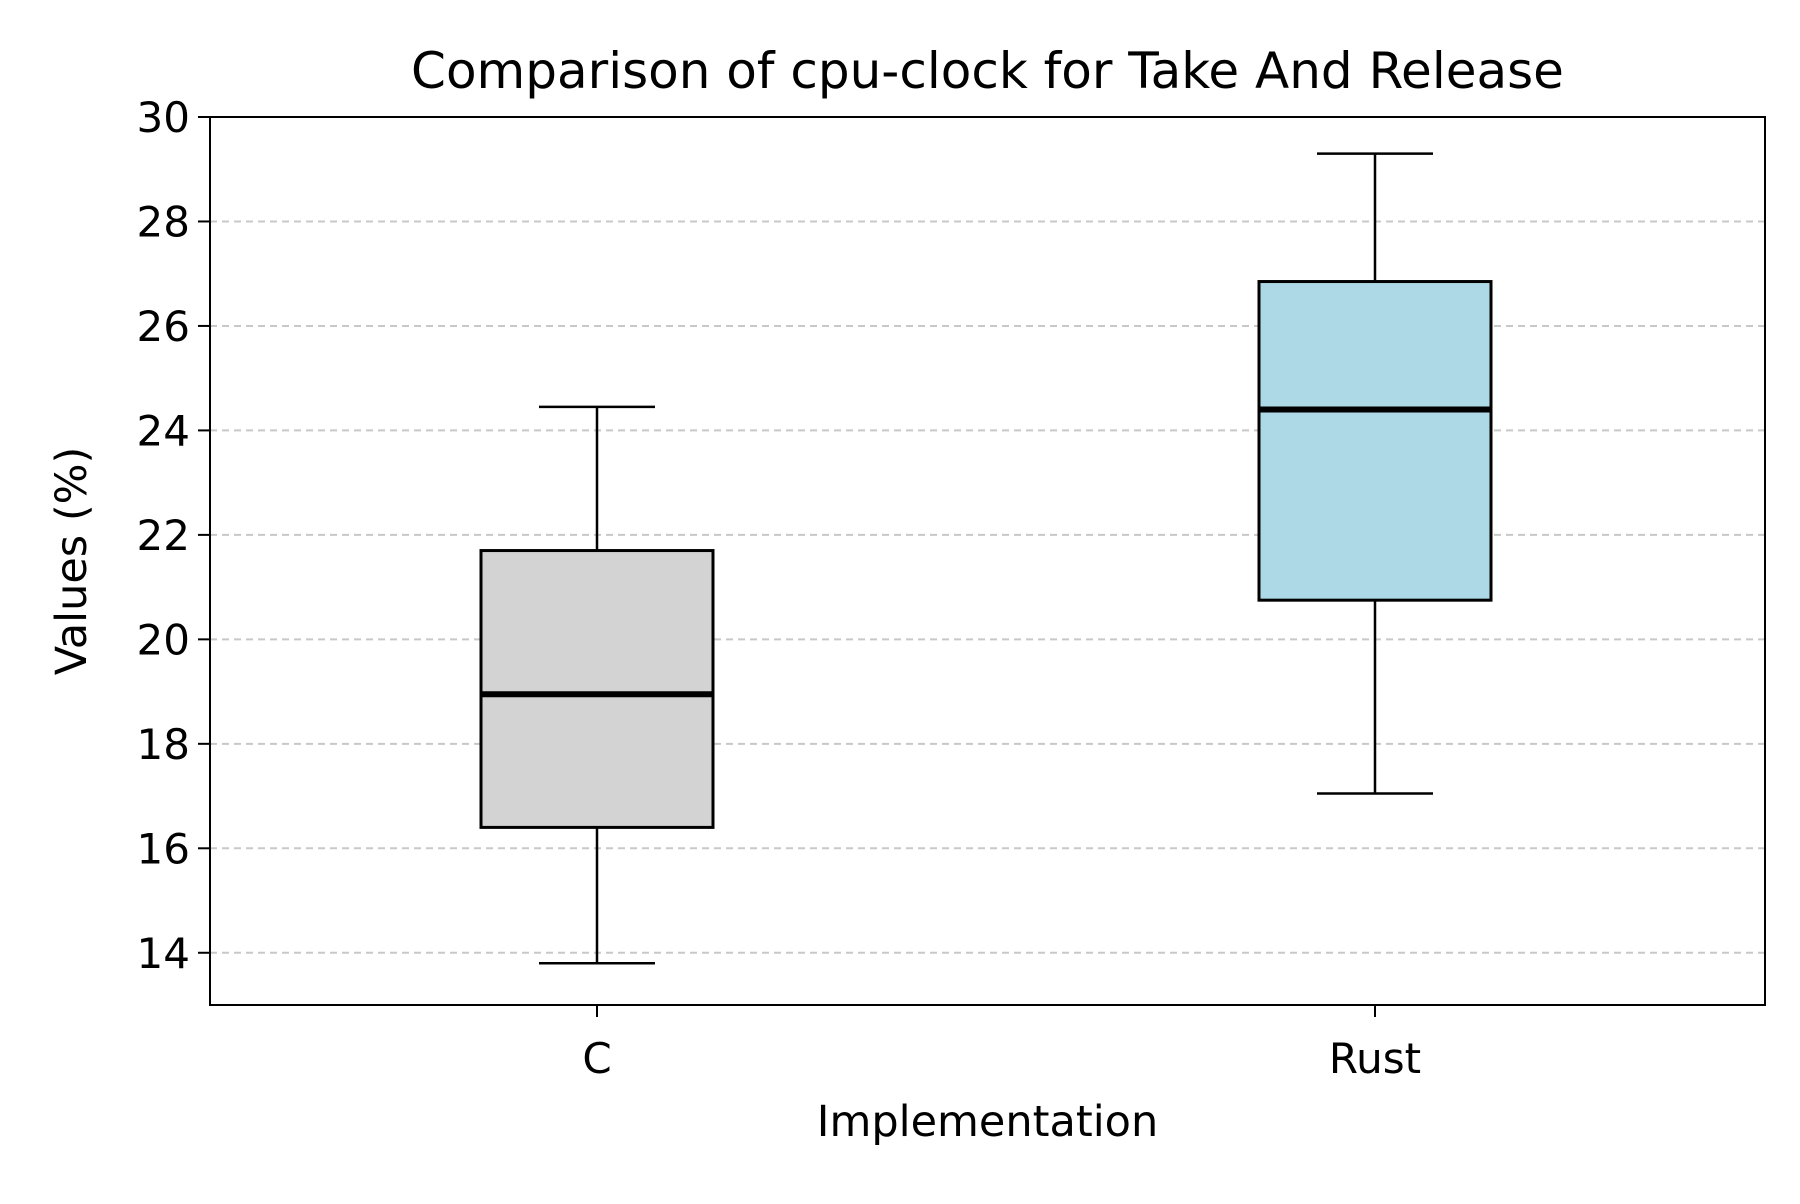 The height and width of the screenshot is (1204, 1800). What do you see at coordinates (163, 953) in the screenshot?
I see `y-tick-label: 14` at bounding box center [163, 953].